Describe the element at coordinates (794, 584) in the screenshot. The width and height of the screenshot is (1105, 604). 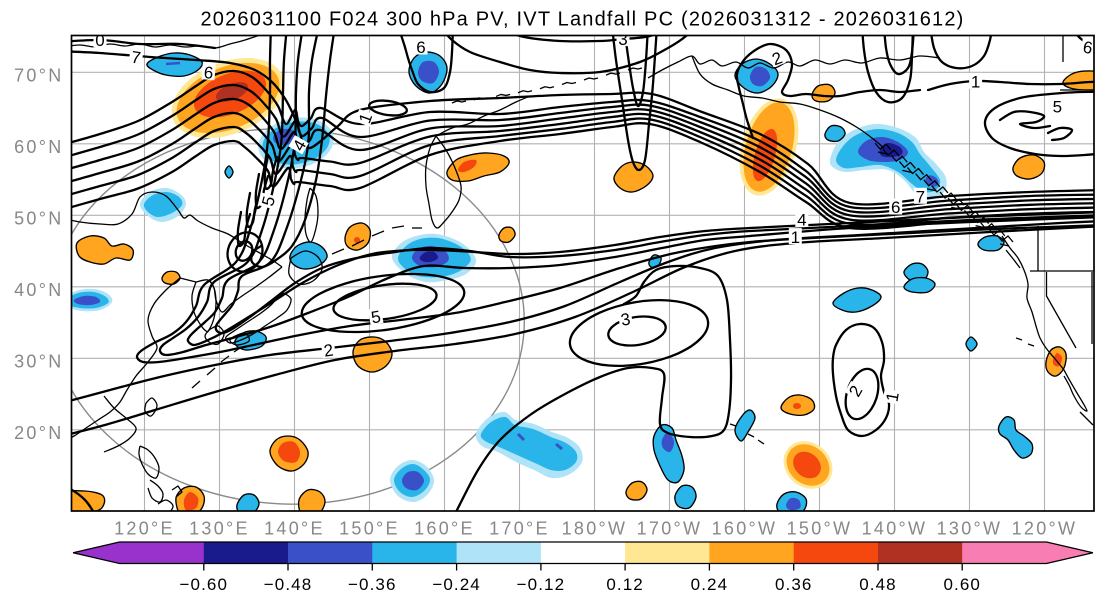
I see `svg-text: 0.36` at that location.